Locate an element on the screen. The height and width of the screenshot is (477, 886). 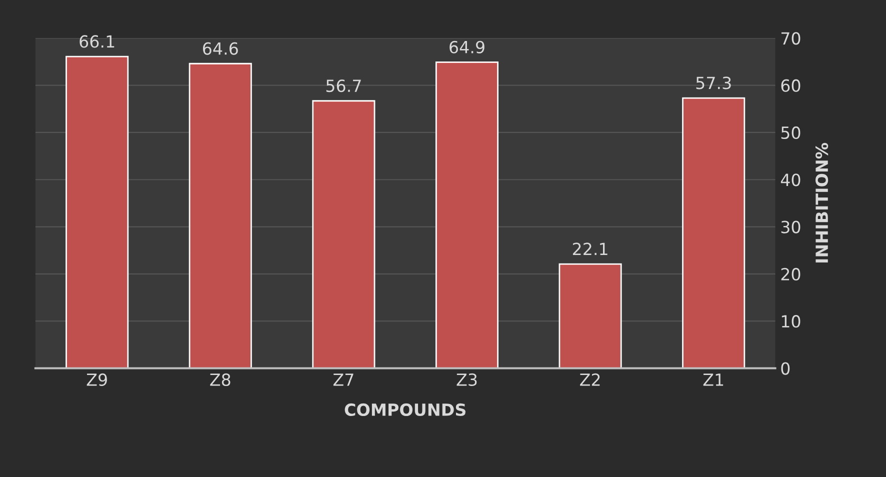
data-label: 64.9 is located at coordinates (467, 47).